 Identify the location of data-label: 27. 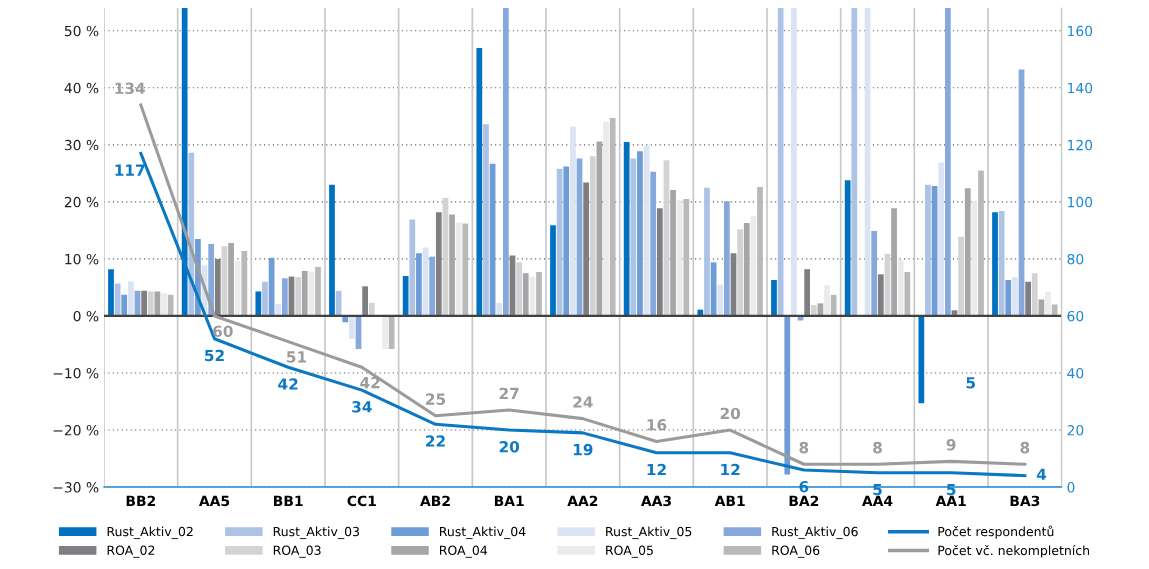
(509, 393).